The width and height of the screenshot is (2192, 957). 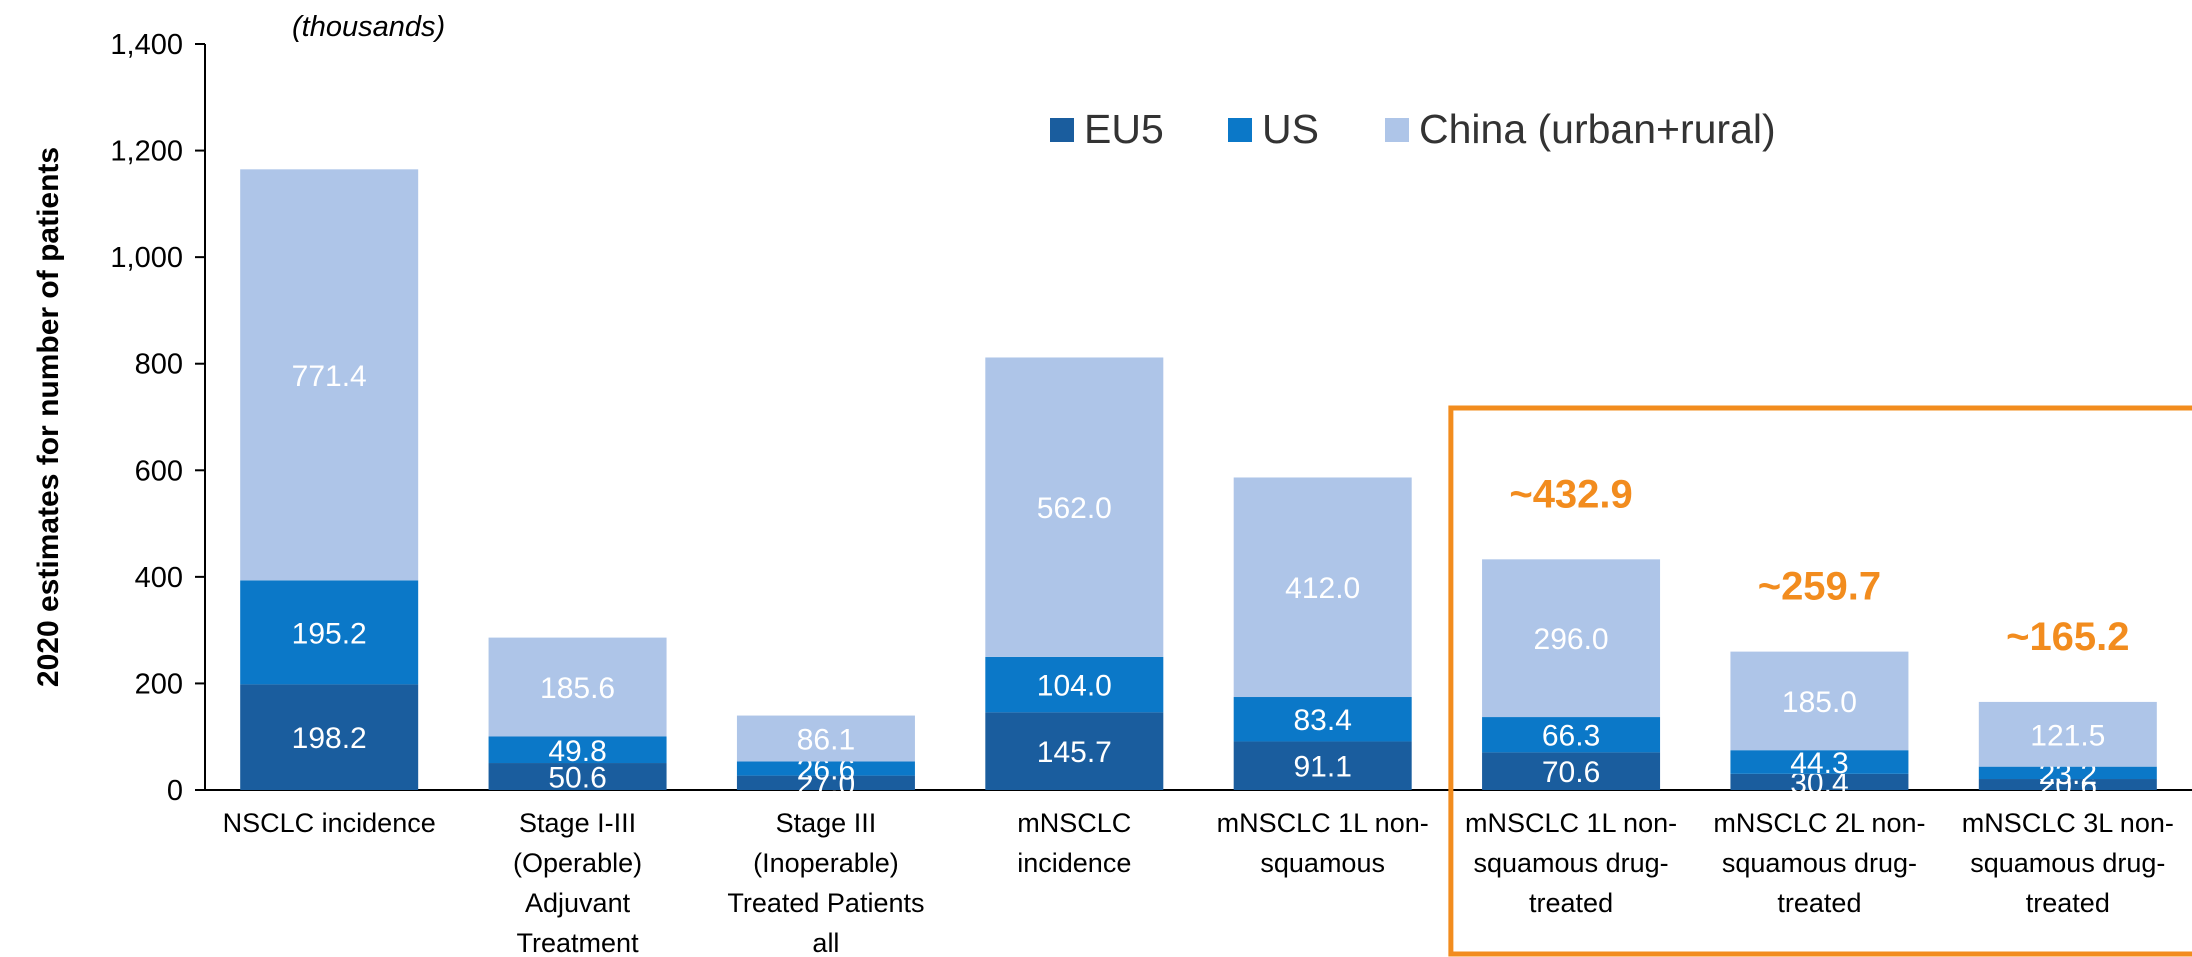 I want to click on data-label: 145.7, so click(x=1074, y=752).